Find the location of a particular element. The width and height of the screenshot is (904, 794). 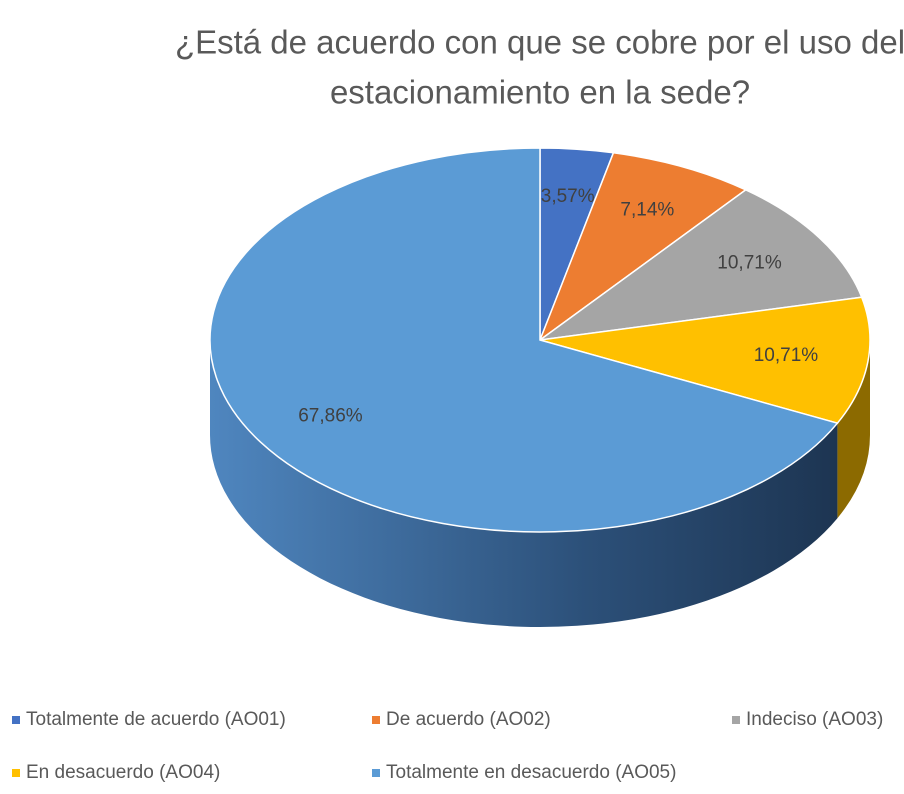

data-label: 3,57% is located at coordinates (568, 196).